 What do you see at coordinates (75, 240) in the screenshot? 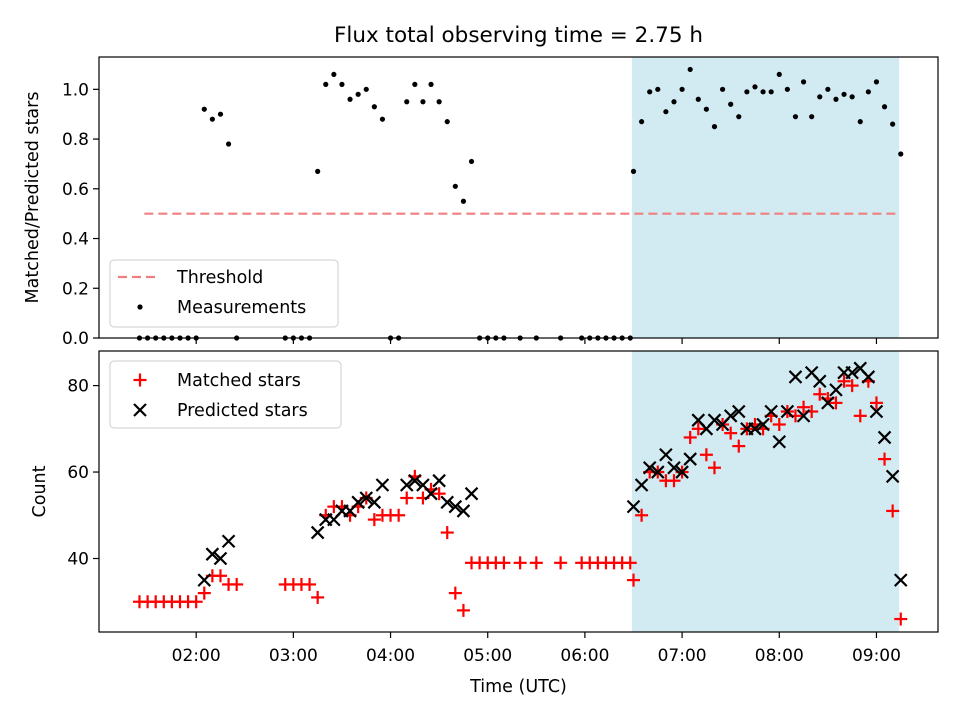
I see `y-tick-label: 0.4` at bounding box center [75, 240].